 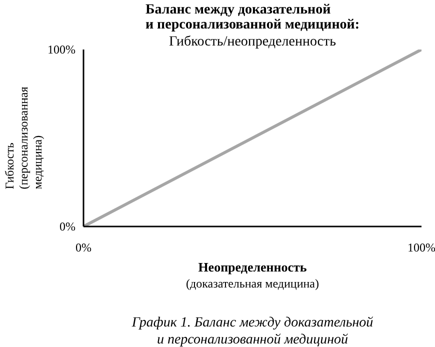 What do you see at coordinates (252, 331) in the screenshot?
I see `text: График 1. Баланс между доказательной и персонализованной медициной` at bounding box center [252, 331].